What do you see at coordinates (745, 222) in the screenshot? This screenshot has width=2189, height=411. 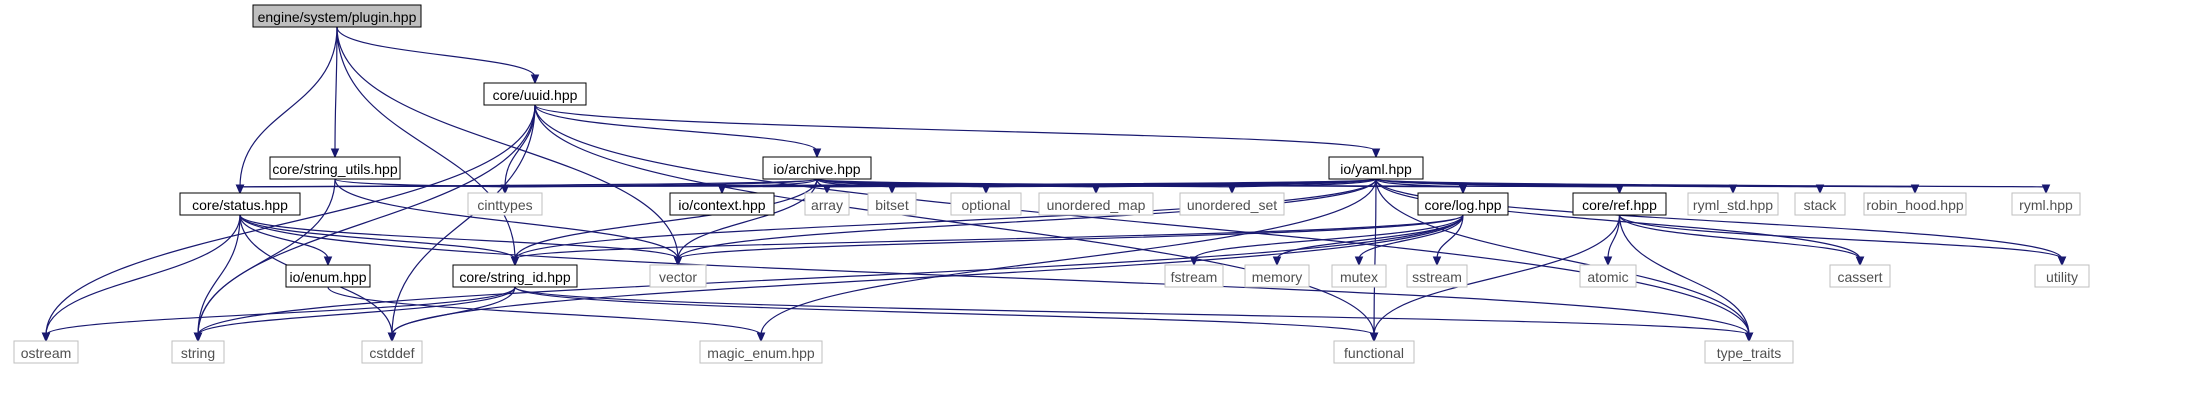 I see `edge-archive-to-vector` at bounding box center [745, 222].